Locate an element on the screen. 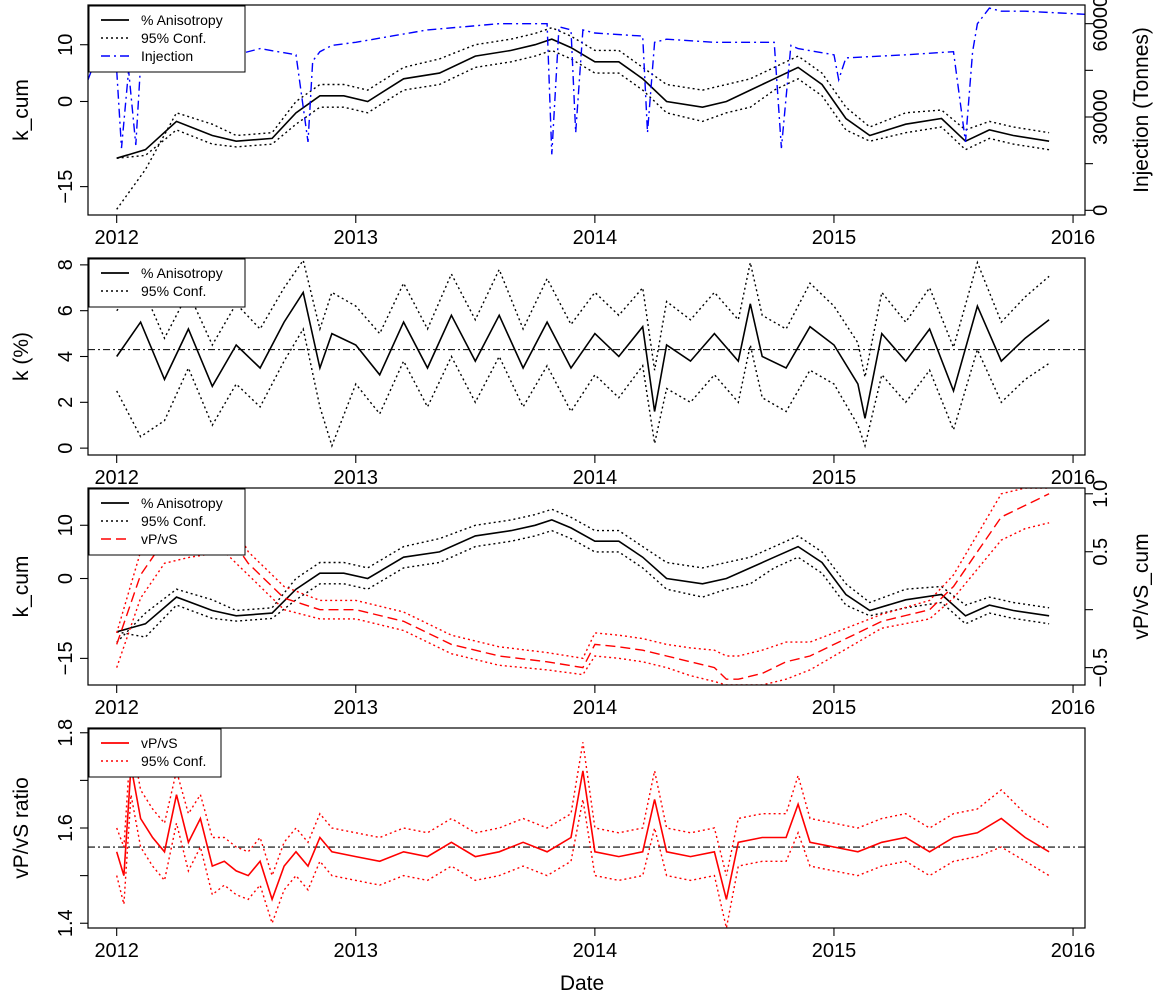 The image size is (1164, 995). right-y-tick-label: 60000 is located at coordinates (1101, 25).